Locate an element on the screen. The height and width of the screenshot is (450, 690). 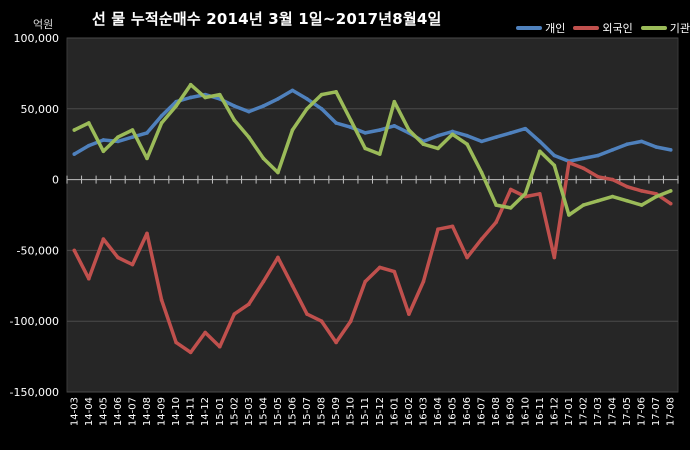
y-tick-label: -50,000 is located at coordinates (38, 250).